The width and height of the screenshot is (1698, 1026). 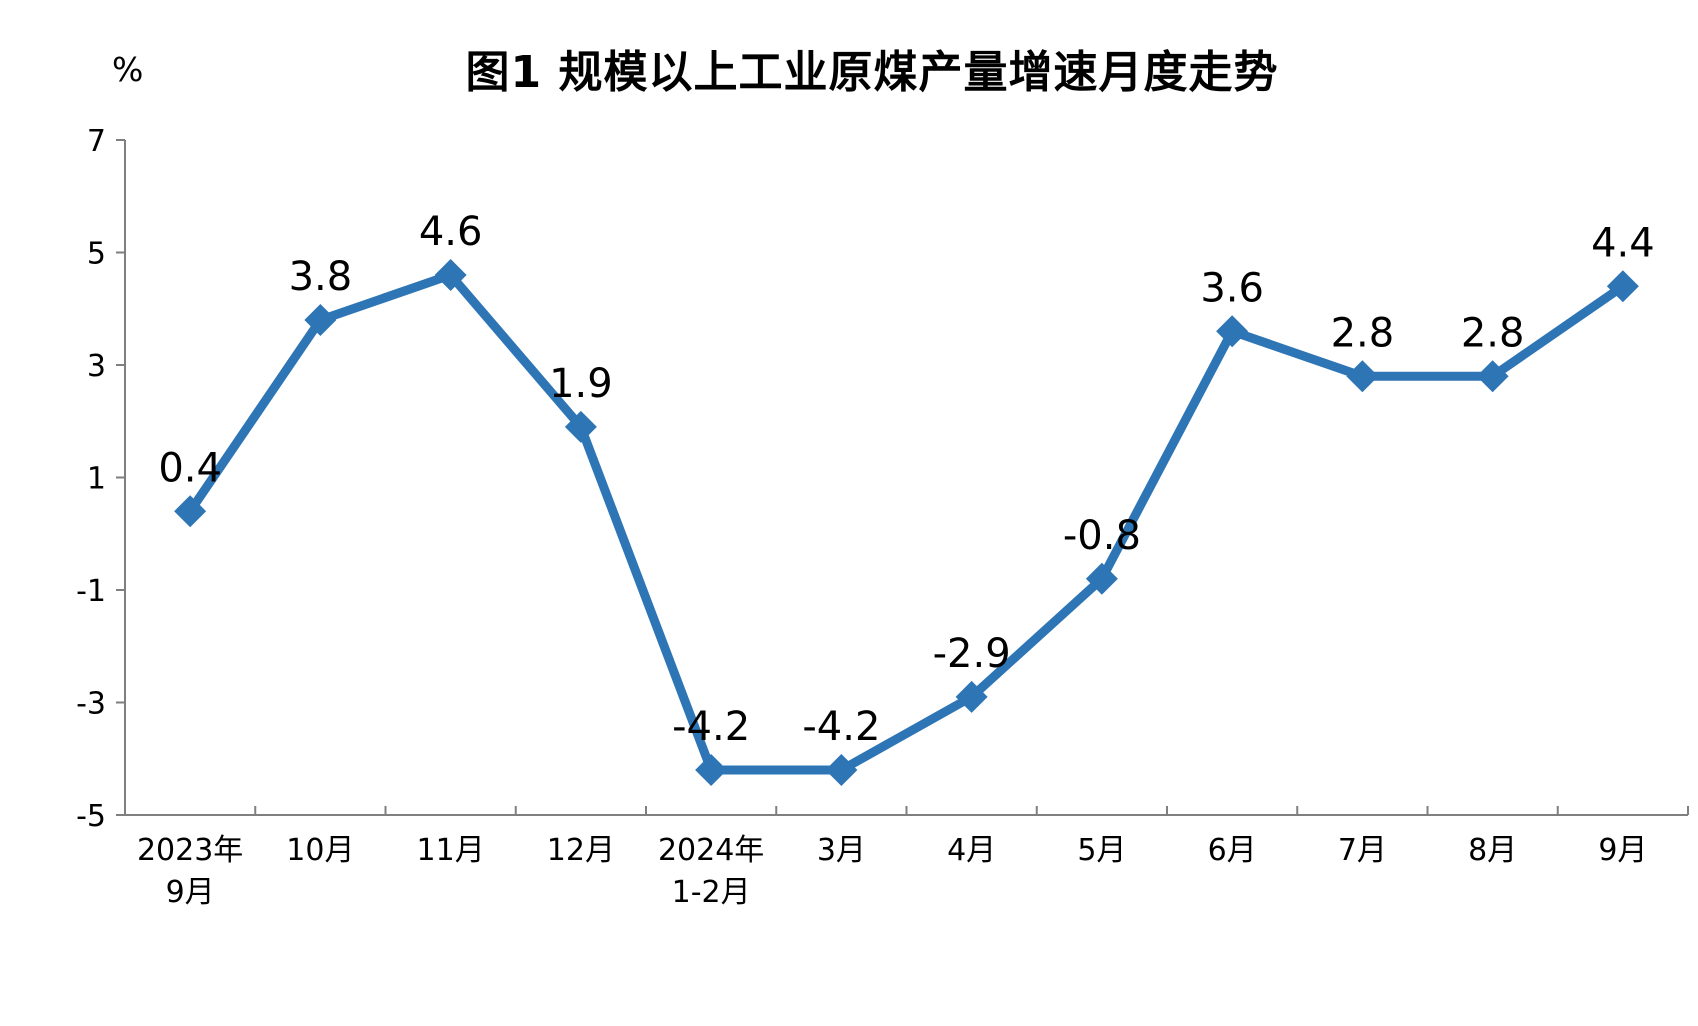 I want to click on x-axis-label: 5月, so click(x=1101, y=850).